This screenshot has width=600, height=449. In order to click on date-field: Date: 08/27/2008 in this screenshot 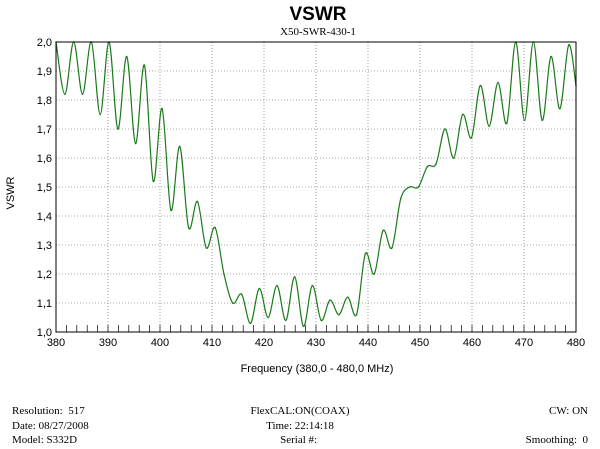, I will do `click(50, 426)`.